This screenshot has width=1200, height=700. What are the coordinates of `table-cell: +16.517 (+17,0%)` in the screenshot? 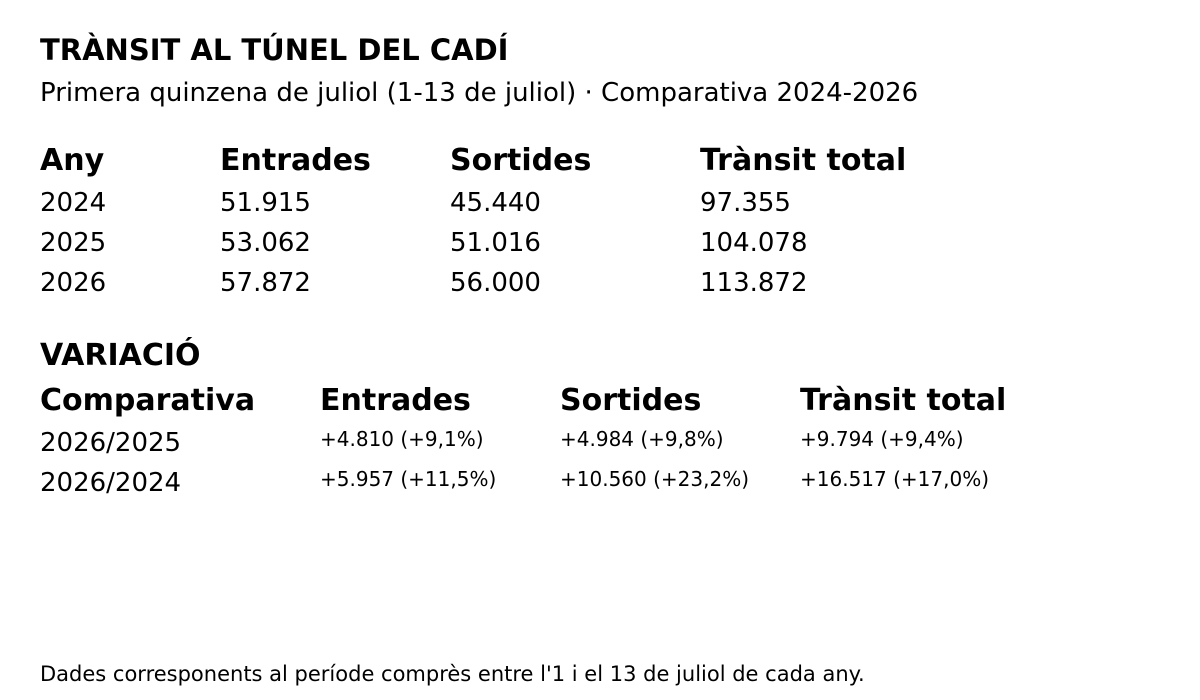 It's located at (894, 479).